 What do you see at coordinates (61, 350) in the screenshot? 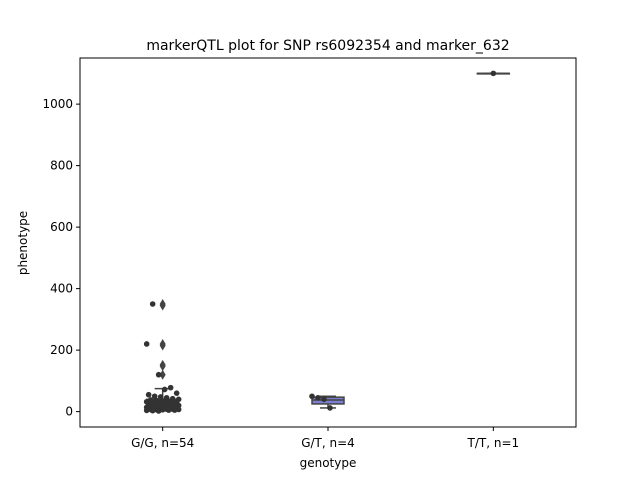
I see `y-tick-label: 200` at bounding box center [61, 350].